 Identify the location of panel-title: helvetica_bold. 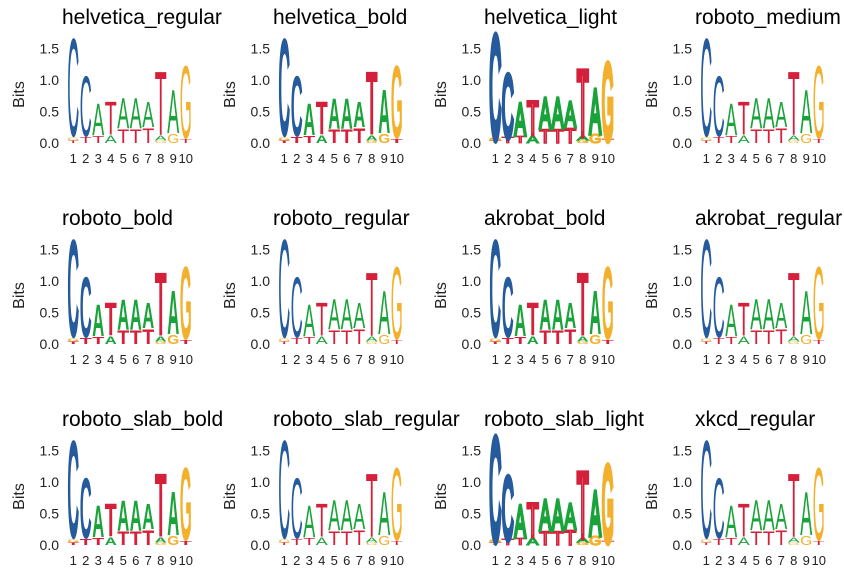
(340, 17).